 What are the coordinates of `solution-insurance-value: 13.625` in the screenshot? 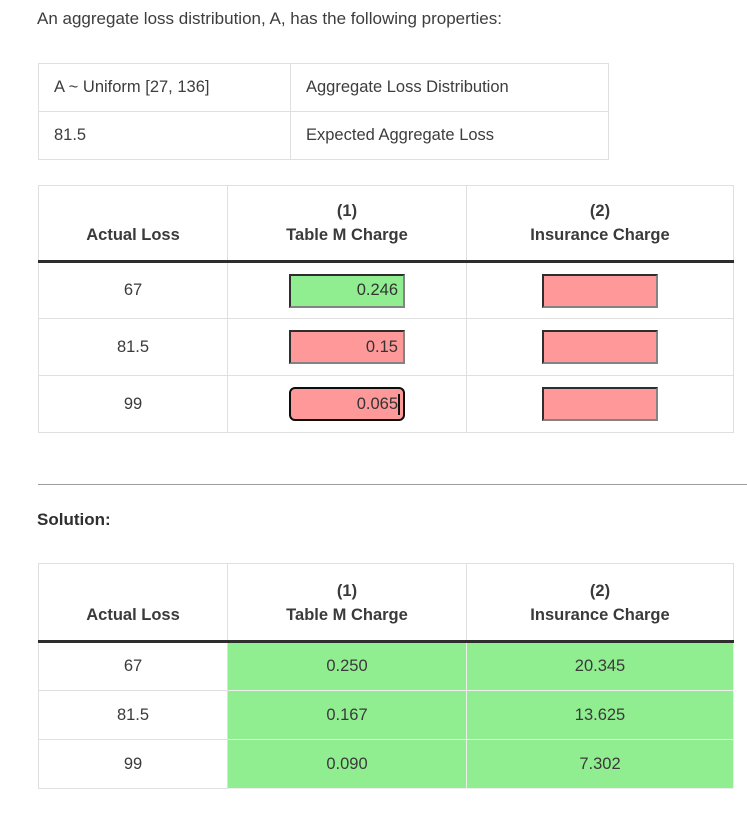 It's located at (600, 715).